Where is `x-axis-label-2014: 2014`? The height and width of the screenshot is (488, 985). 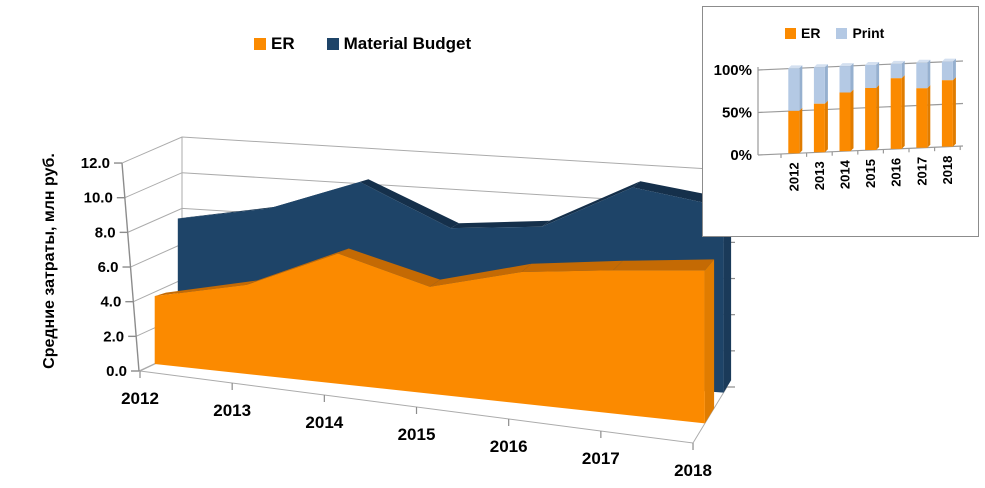 x-axis-label-2014: 2014 is located at coordinates (324, 422).